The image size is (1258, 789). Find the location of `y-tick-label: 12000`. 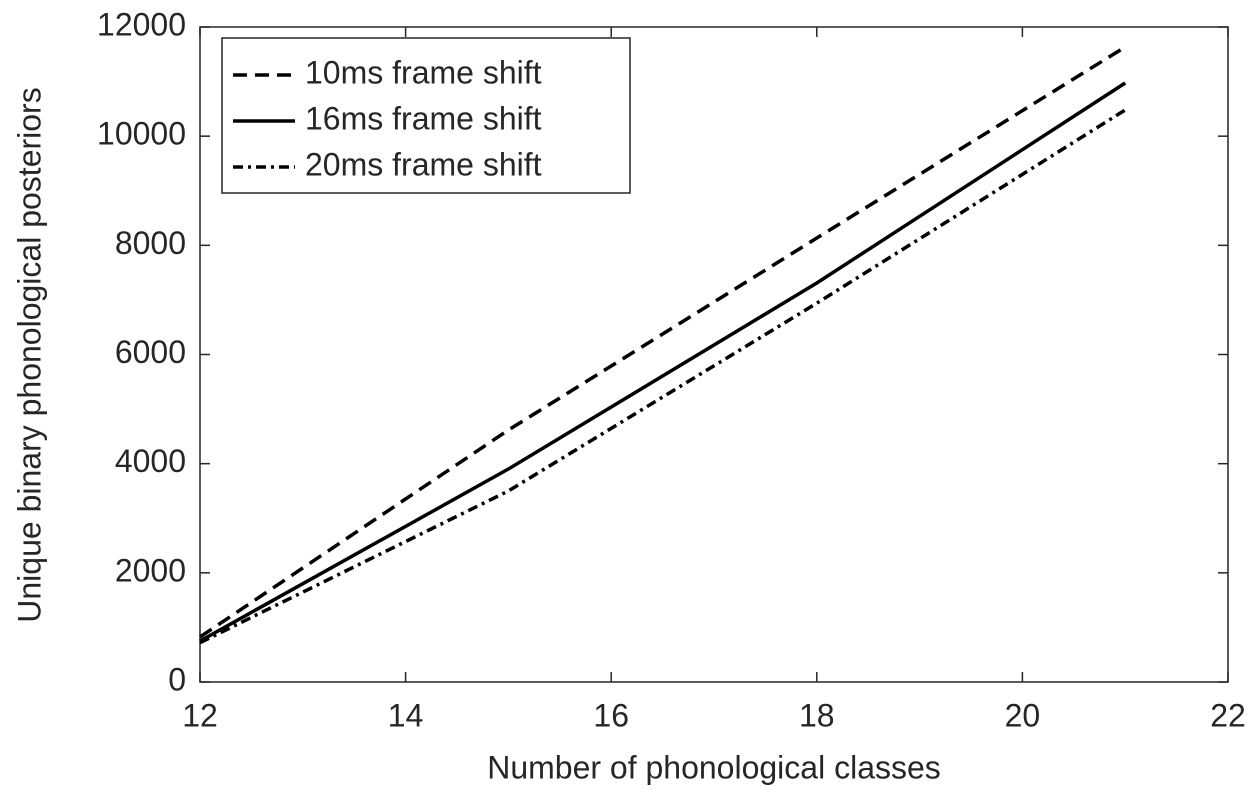

y-tick-label: 12000 is located at coordinates (141, 24).